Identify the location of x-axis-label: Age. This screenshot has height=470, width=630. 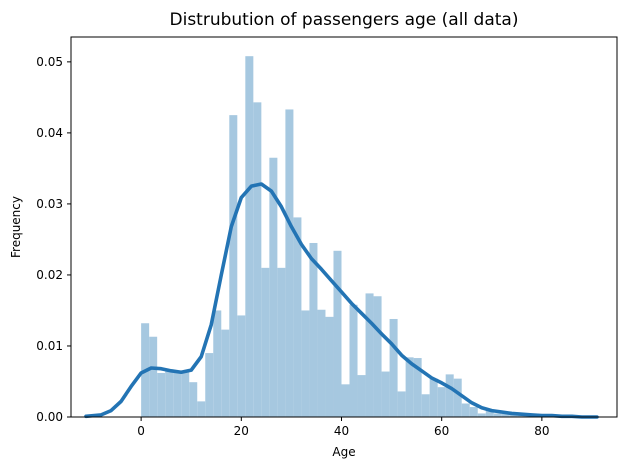
(343, 452).